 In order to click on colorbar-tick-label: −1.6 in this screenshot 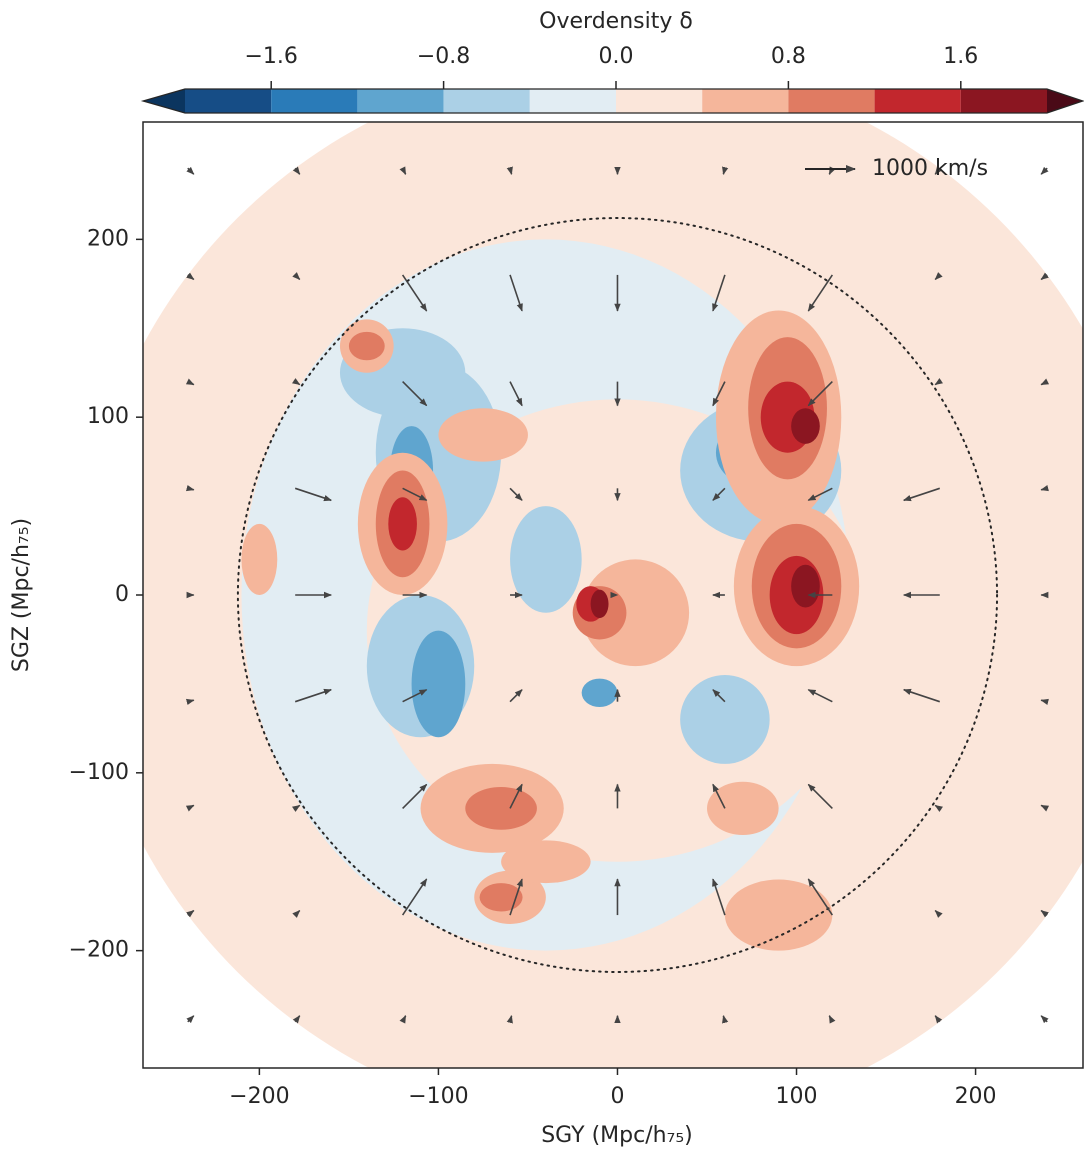, I will do `click(270, 56)`.